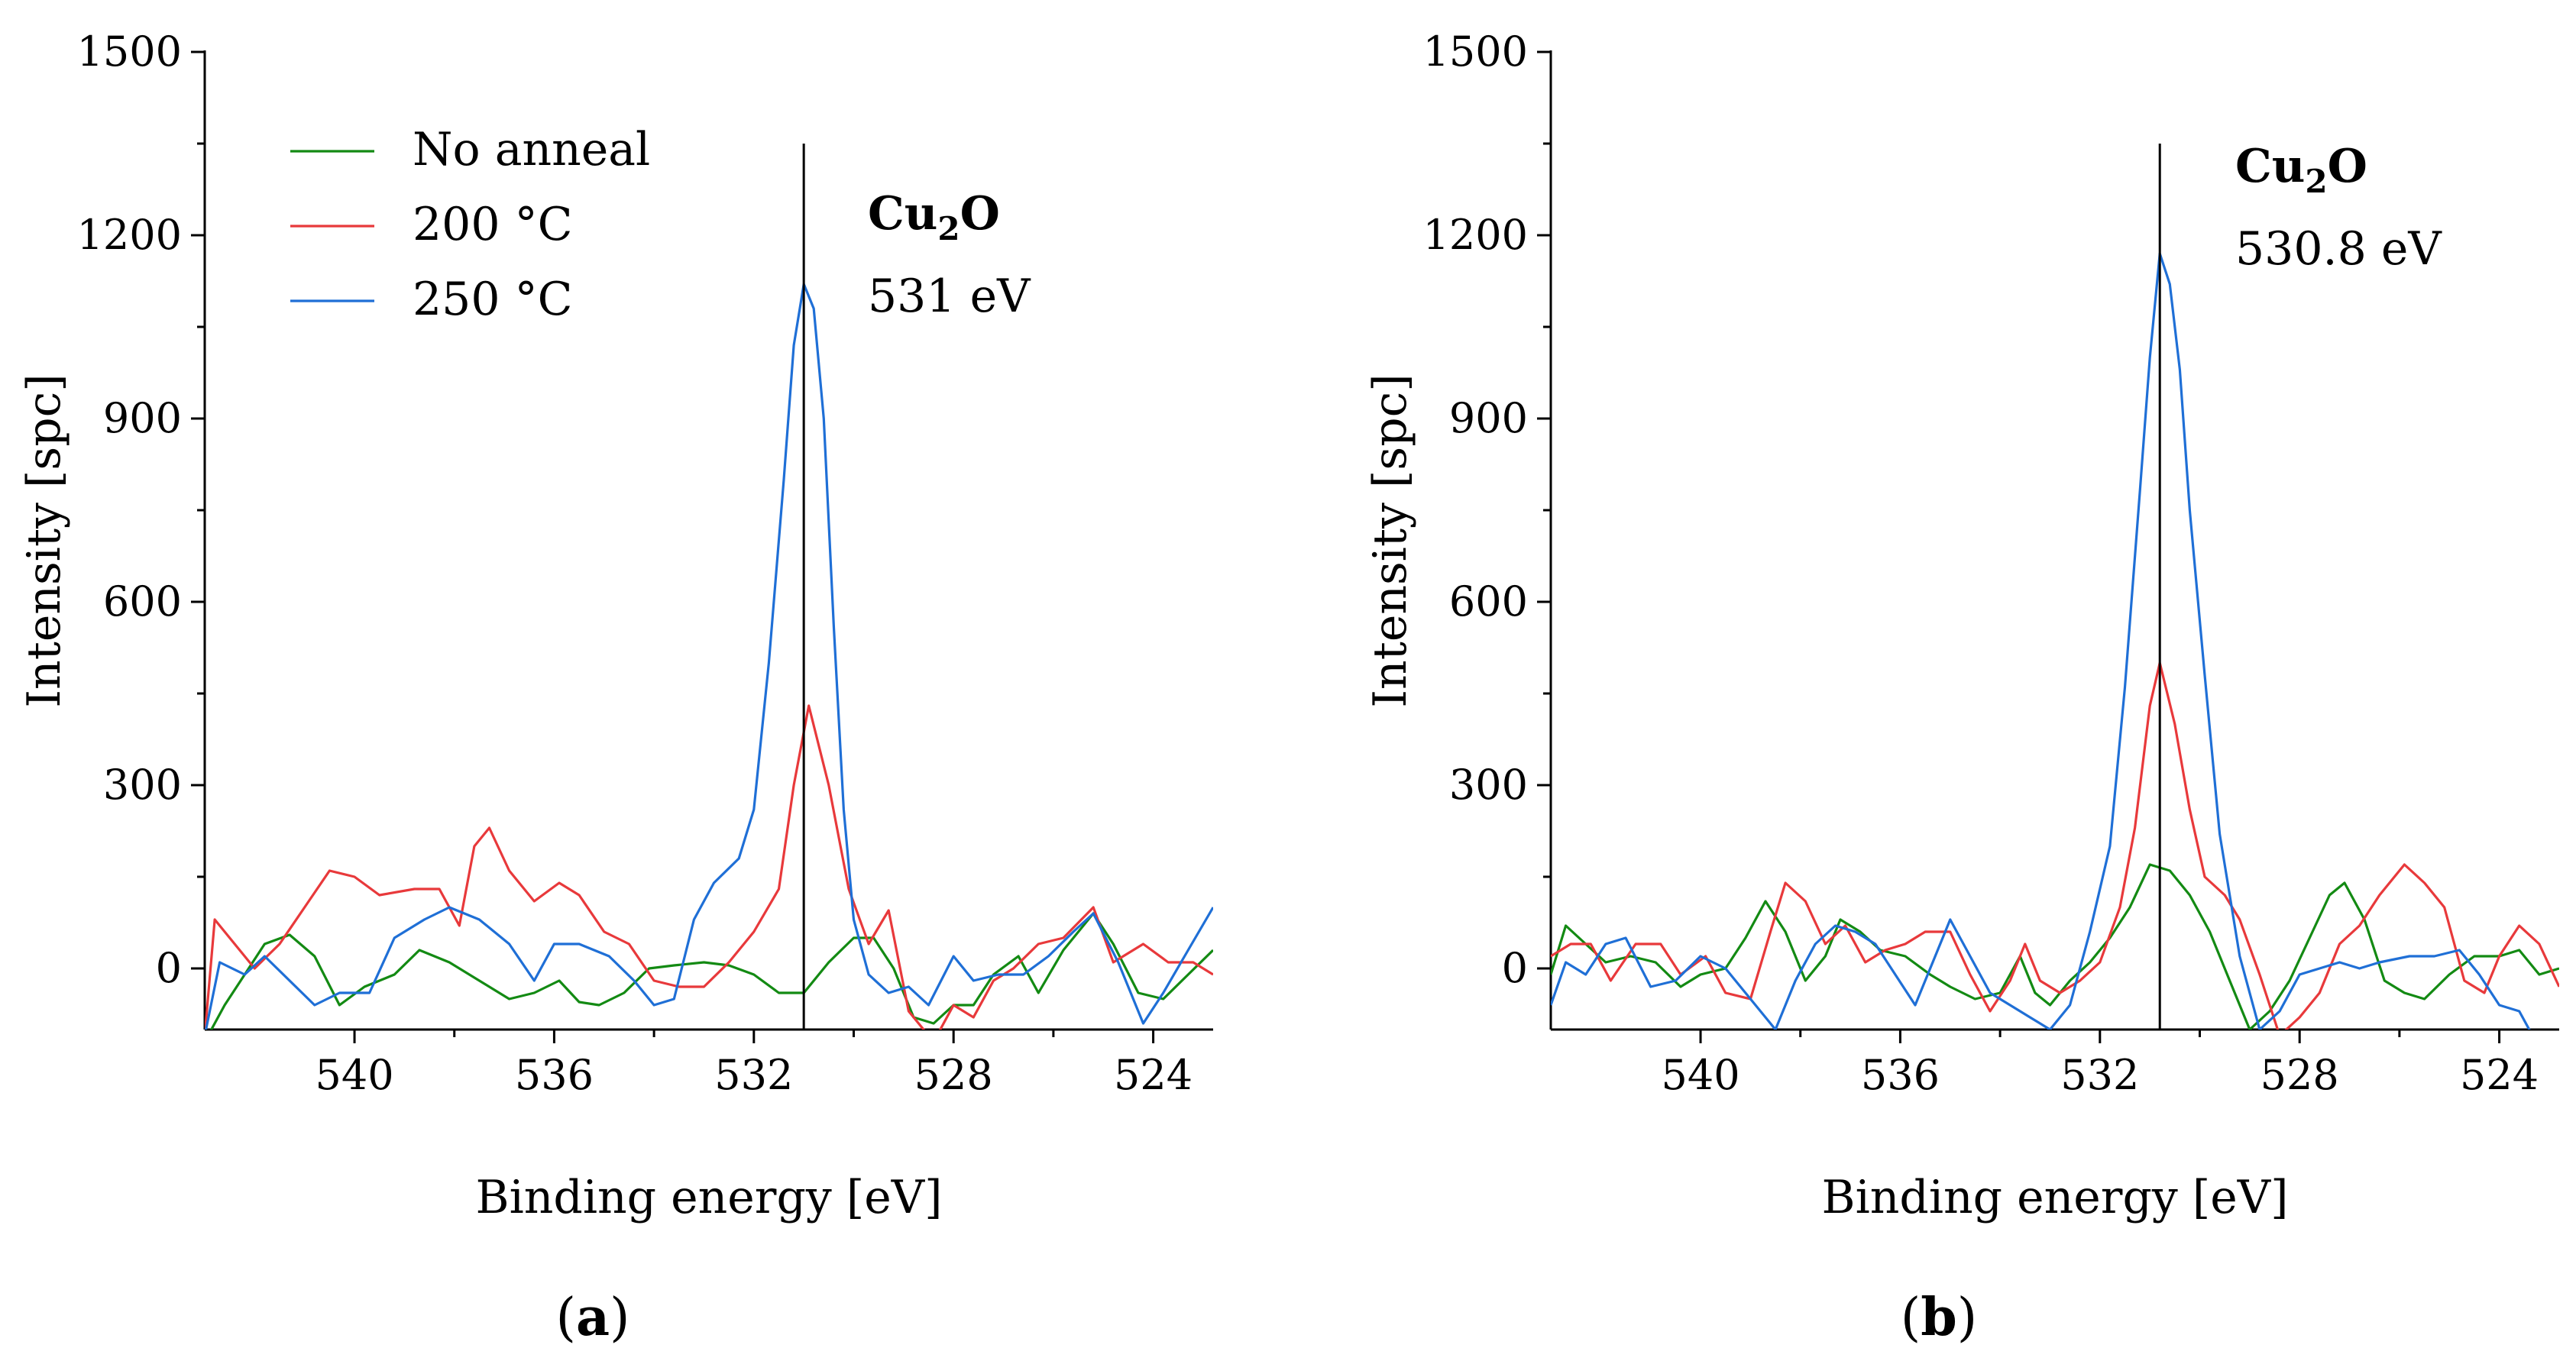 This screenshot has height=1361, width=2576. I want to click on legend-label: 250 °C, so click(493, 299).